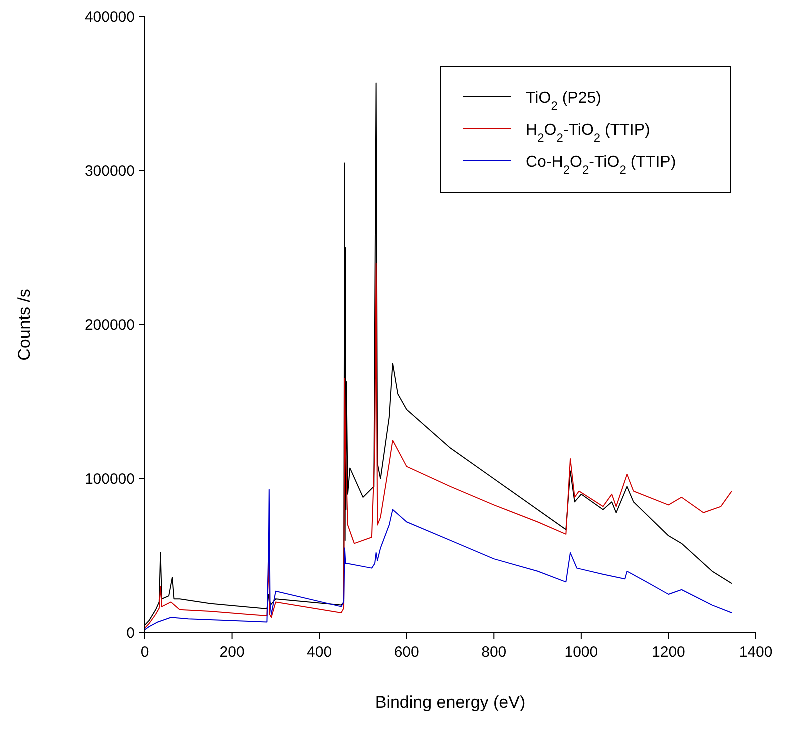 Image resolution: width=786 pixels, height=731 pixels. Describe the element at coordinates (130, 633) in the screenshot. I see `y-tick-label: 0` at that location.